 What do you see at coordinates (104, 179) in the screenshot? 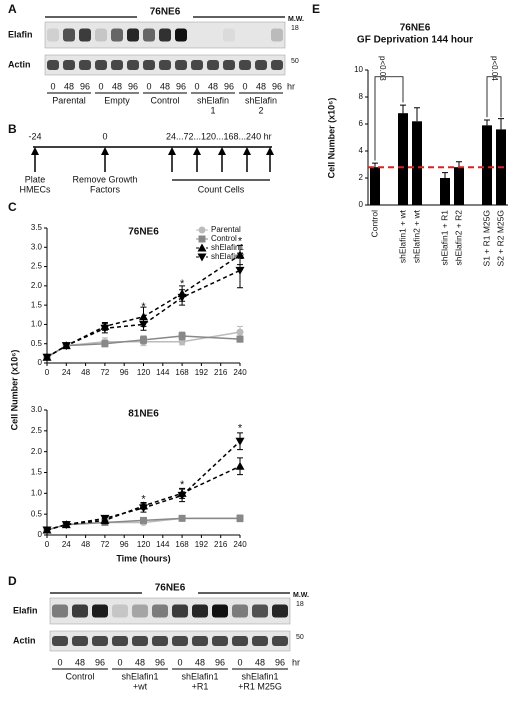
I see `step-label: Remove Growth` at bounding box center [104, 179].